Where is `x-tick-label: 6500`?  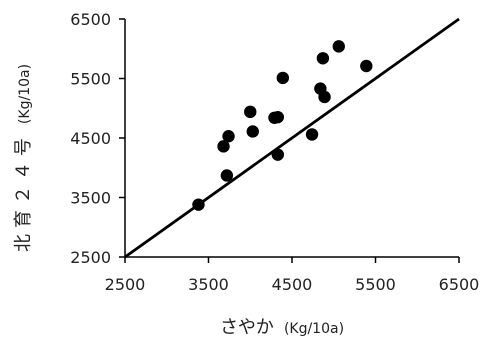 x-tick-label: 6500 is located at coordinates (459, 284).